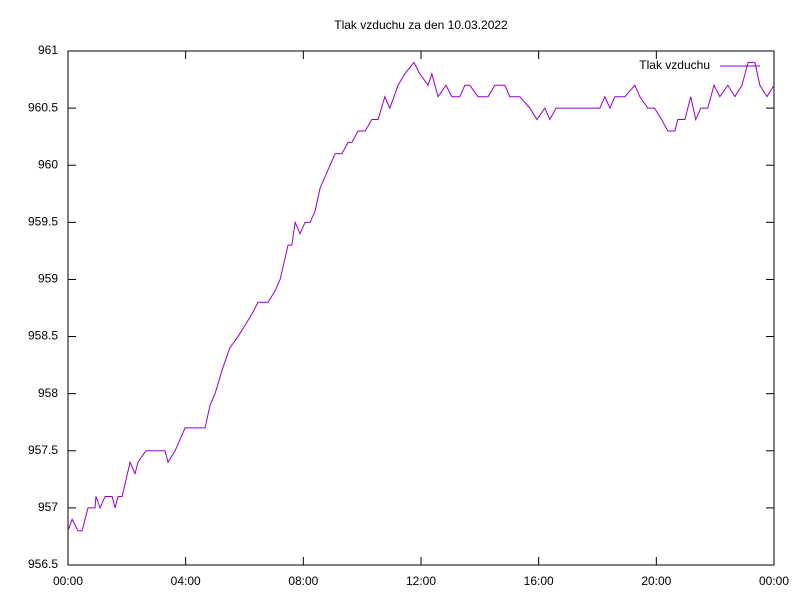  Describe the element at coordinates (43, 564) in the screenshot. I see `y-tick-label: 956.5` at that location.